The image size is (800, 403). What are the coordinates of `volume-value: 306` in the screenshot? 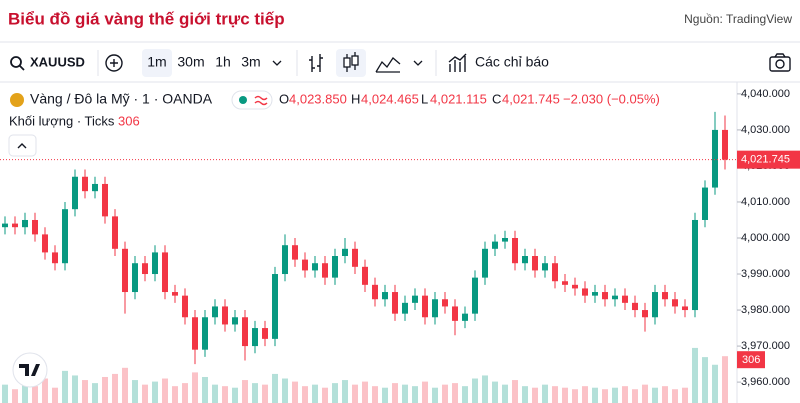 It's located at (129, 120).